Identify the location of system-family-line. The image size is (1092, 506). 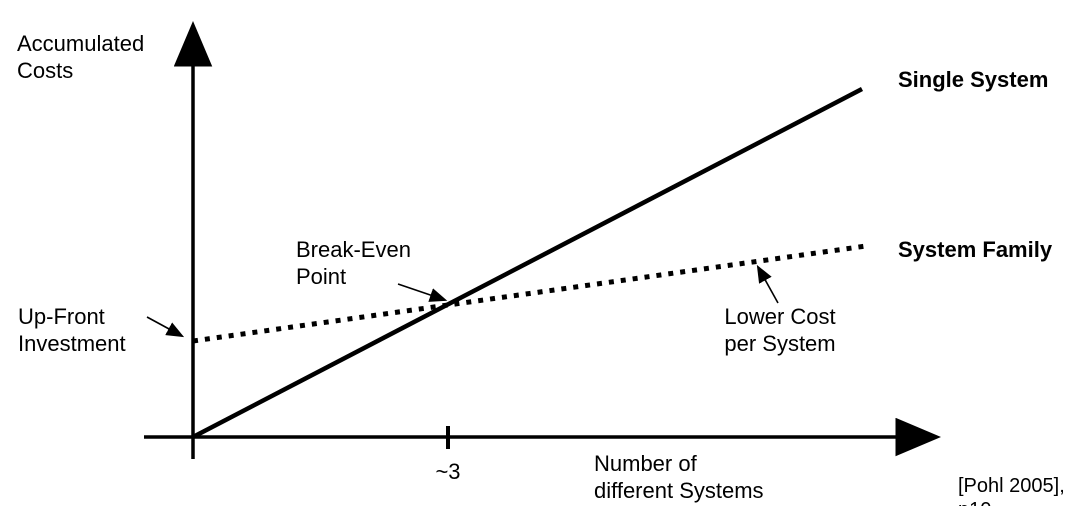
(529, 293).